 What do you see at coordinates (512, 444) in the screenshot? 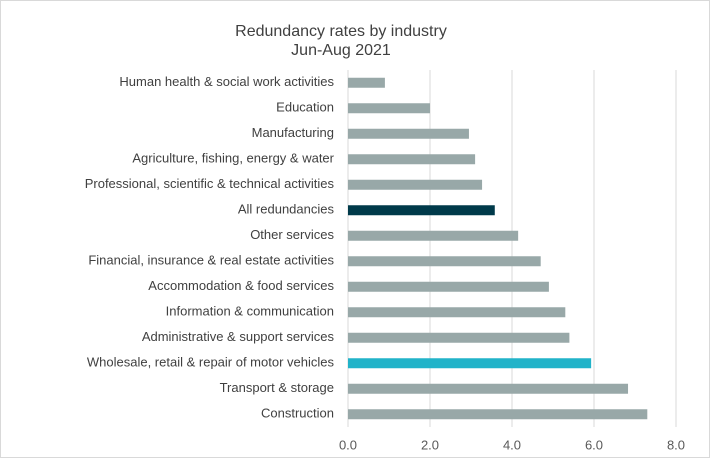
I see `x-tick-label: 4.0` at bounding box center [512, 444].